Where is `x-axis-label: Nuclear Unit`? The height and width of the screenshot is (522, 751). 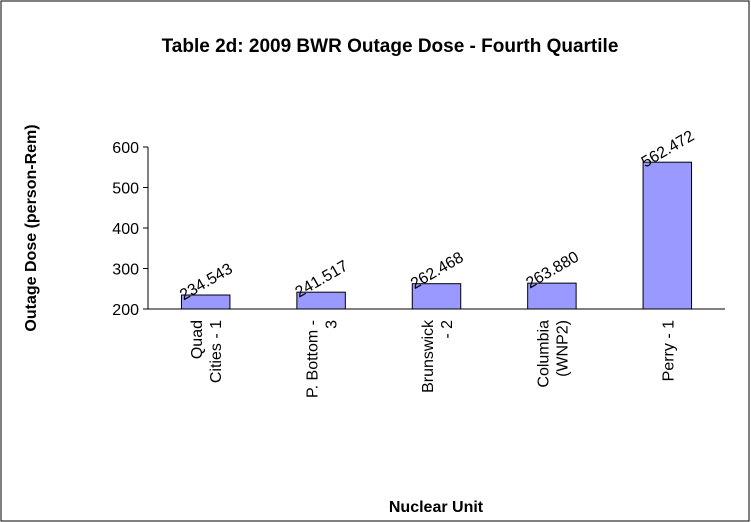
x-axis-label: Nuclear Unit is located at coordinates (436, 507).